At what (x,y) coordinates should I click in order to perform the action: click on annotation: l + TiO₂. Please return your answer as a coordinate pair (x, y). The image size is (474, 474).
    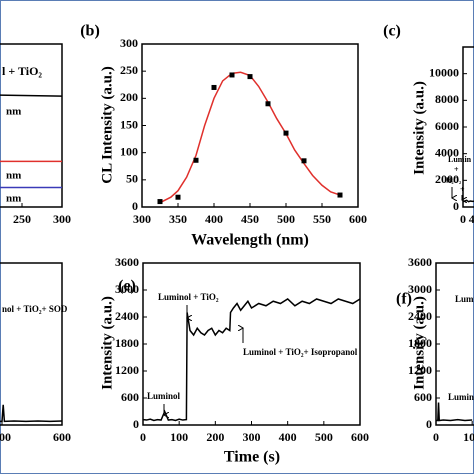
    Looking at the image, I should click on (22, 71).